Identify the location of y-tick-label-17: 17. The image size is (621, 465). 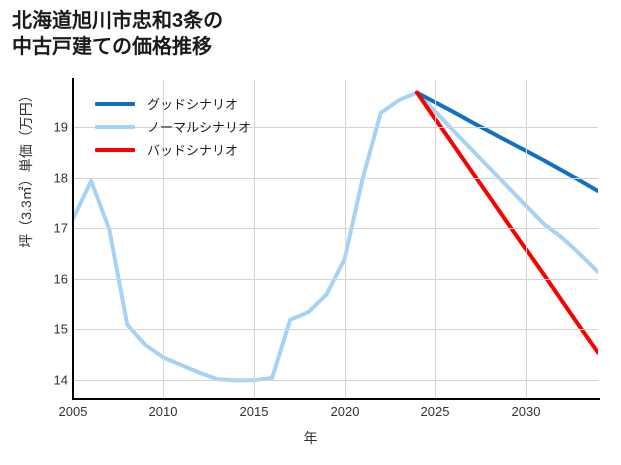
(60, 228).